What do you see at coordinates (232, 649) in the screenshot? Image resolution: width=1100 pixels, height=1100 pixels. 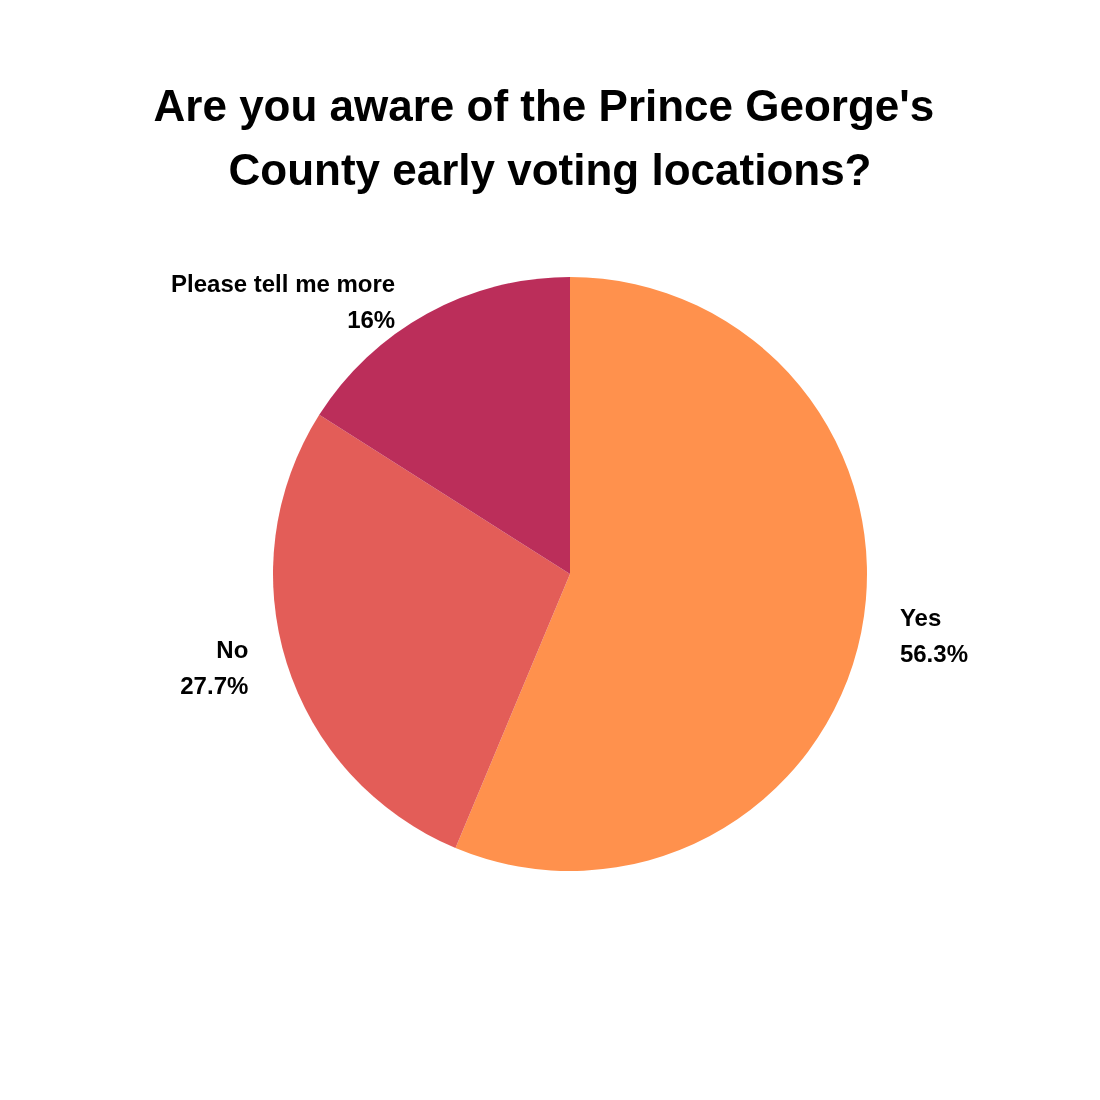 I see `slice-label: No` at bounding box center [232, 649].